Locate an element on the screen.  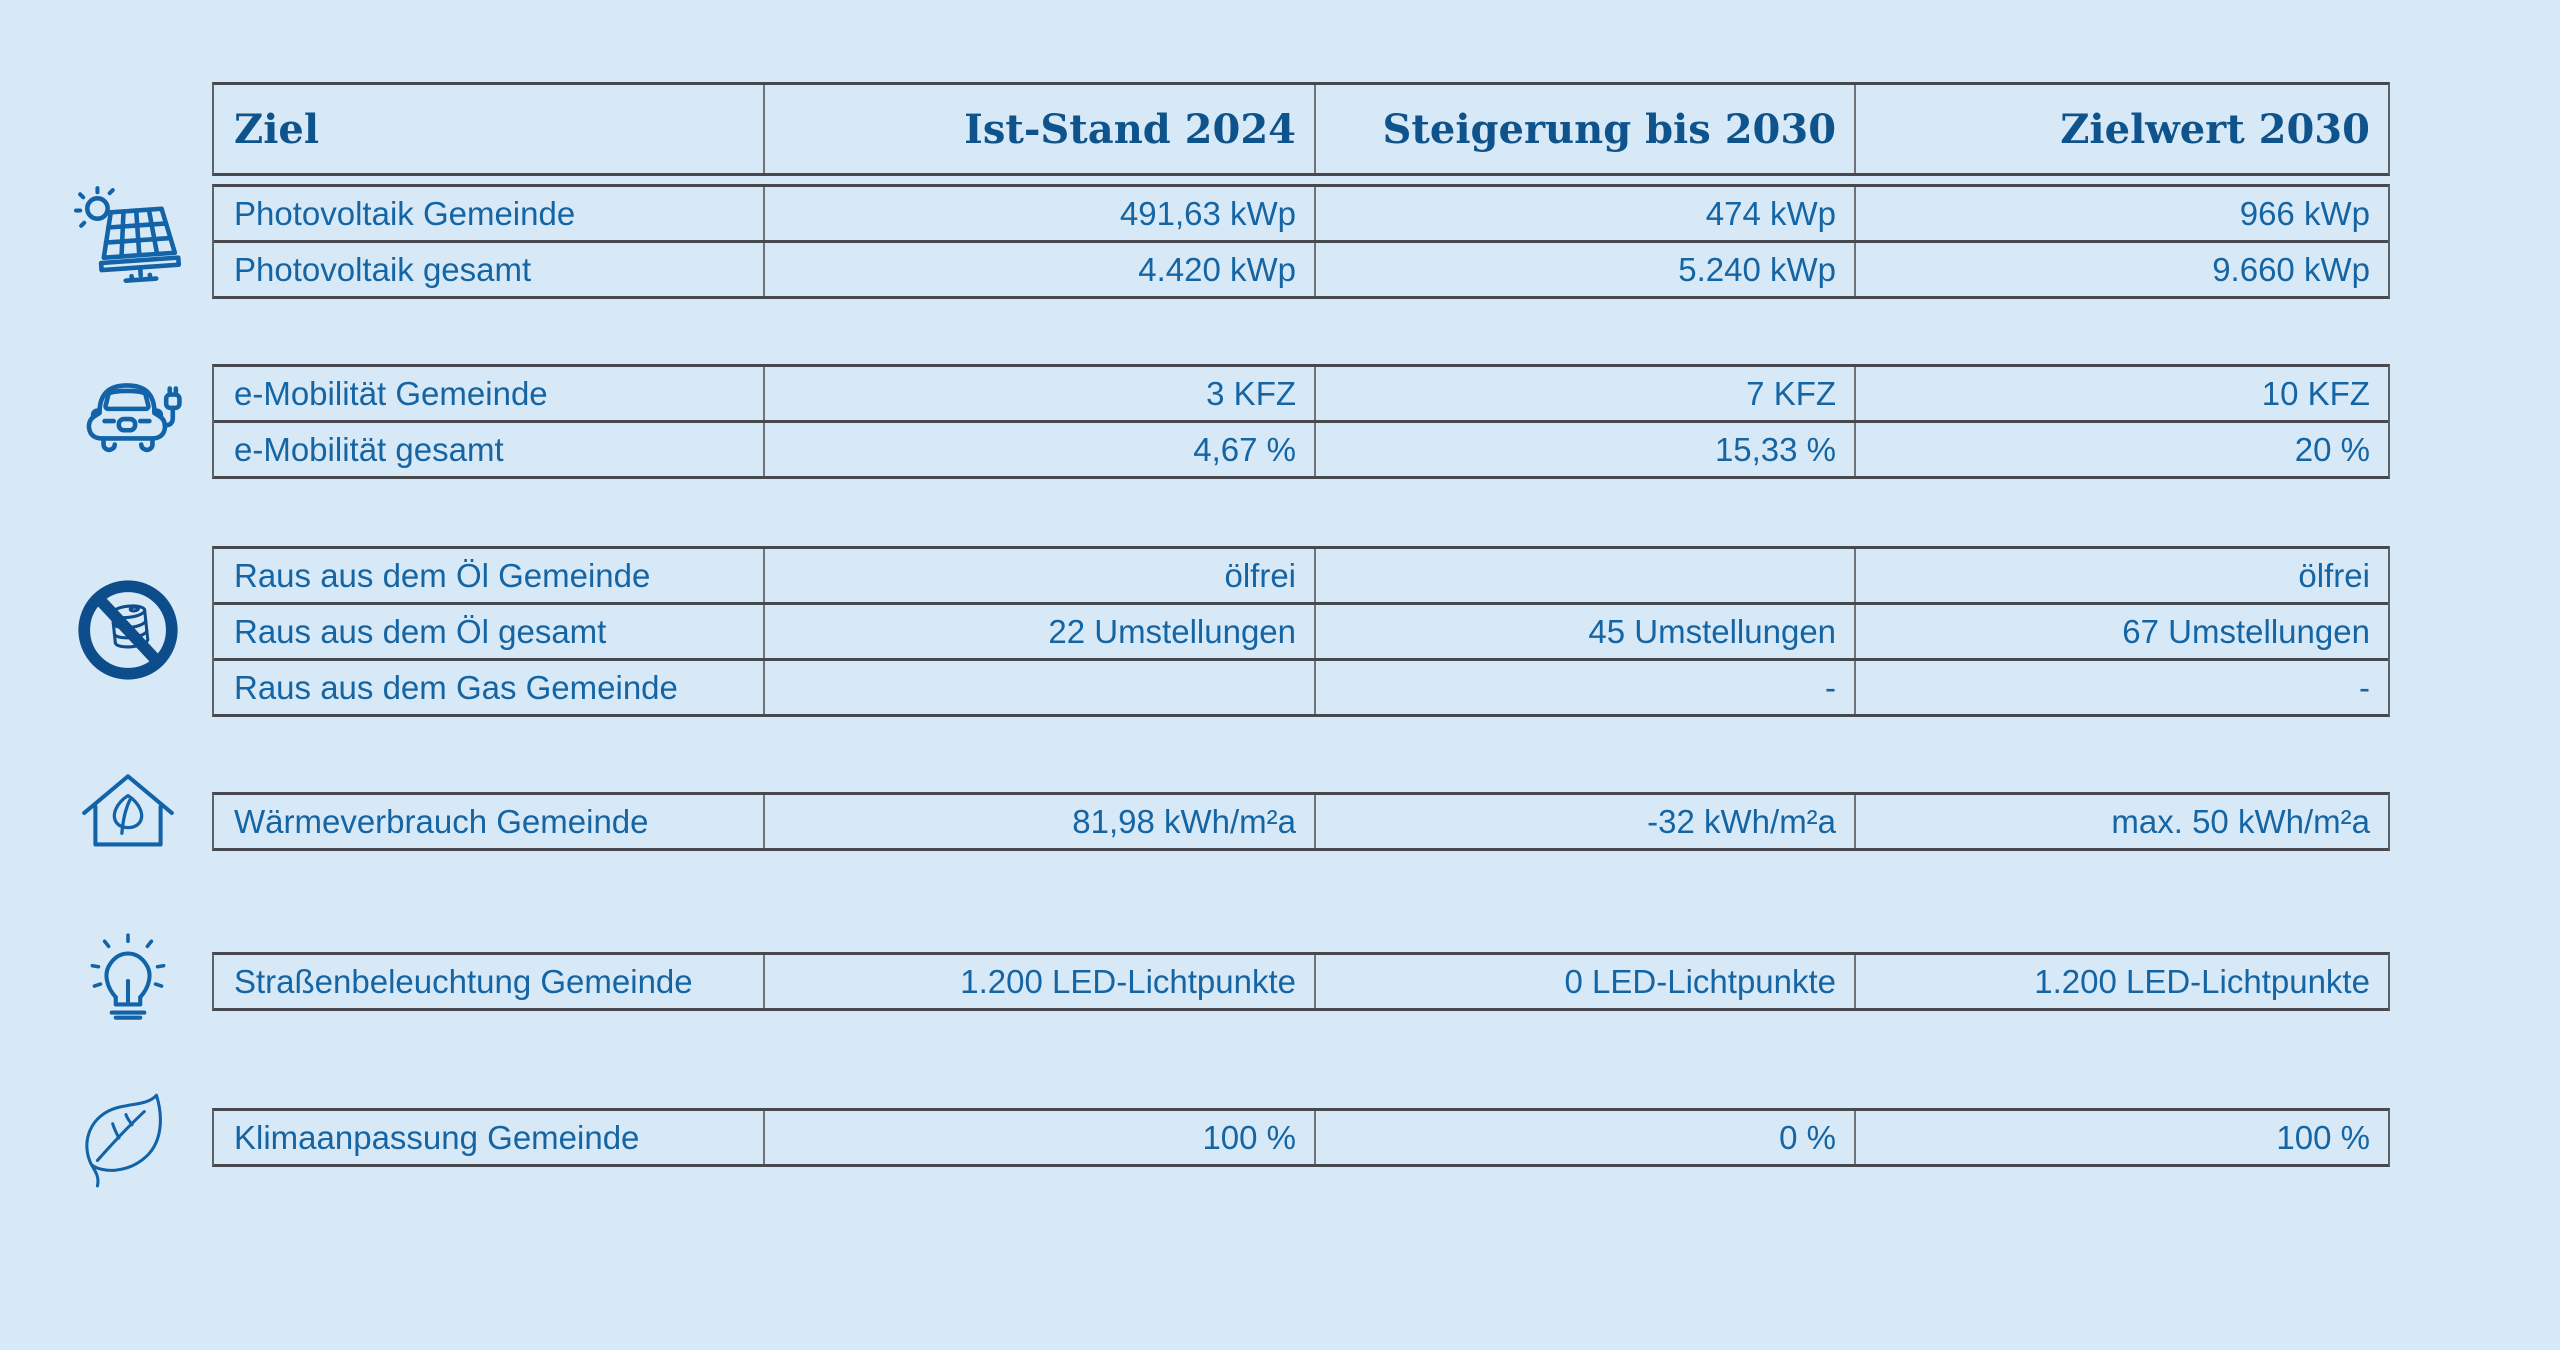
header-ziel: Ziel is located at coordinates (277, 129).